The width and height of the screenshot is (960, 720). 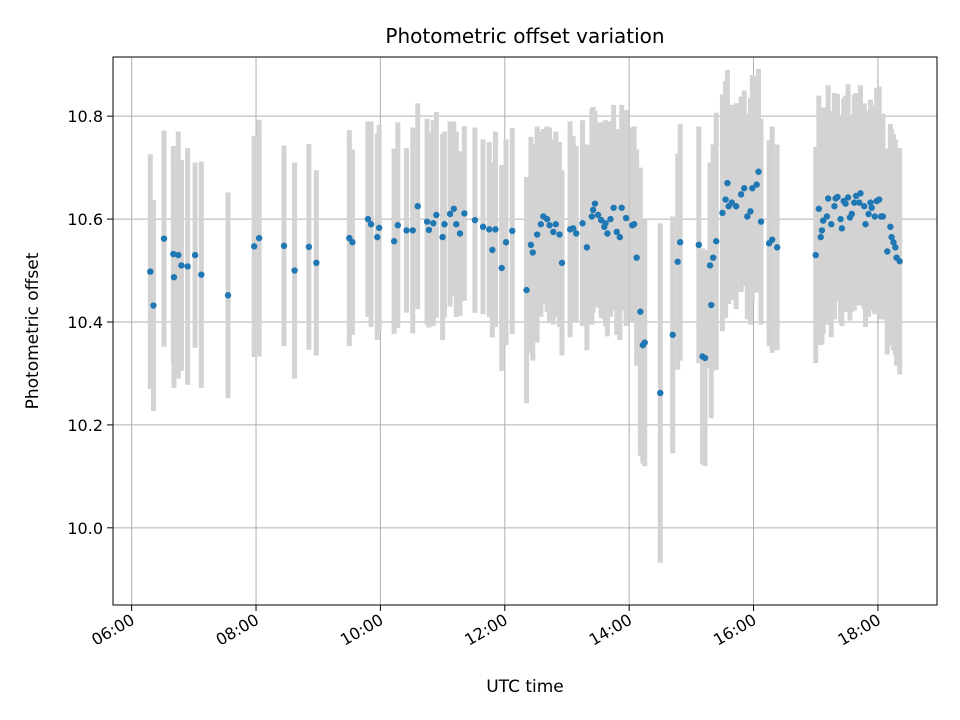 What do you see at coordinates (85, 322) in the screenshot?
I see `y-tick-label: 10.4` at bounding box center [85, 322].